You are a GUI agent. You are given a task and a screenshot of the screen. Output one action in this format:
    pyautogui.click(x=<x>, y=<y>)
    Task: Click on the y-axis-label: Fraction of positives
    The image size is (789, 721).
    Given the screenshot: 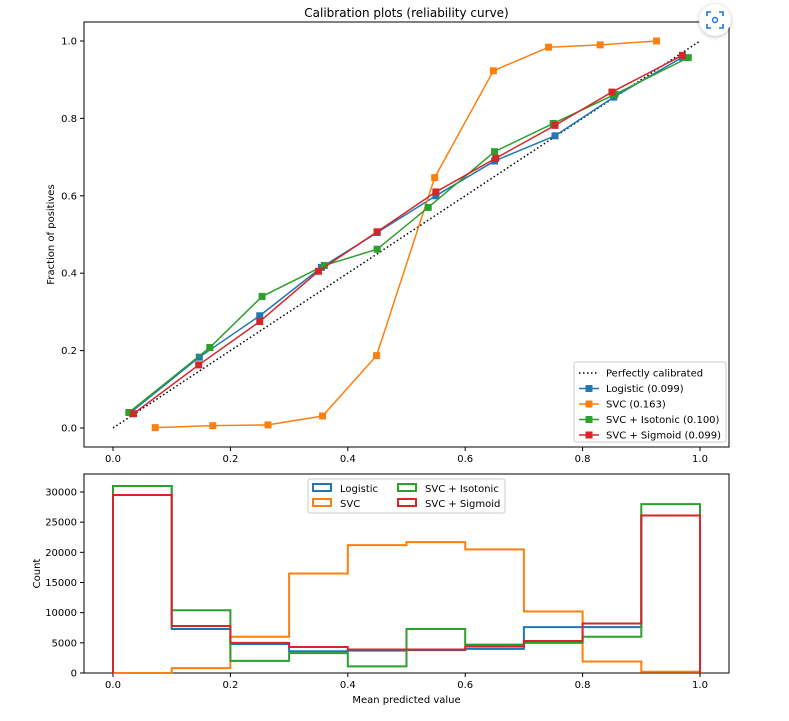 What is the action you would take?
    pyautogui.click(x=51, y=234)
    